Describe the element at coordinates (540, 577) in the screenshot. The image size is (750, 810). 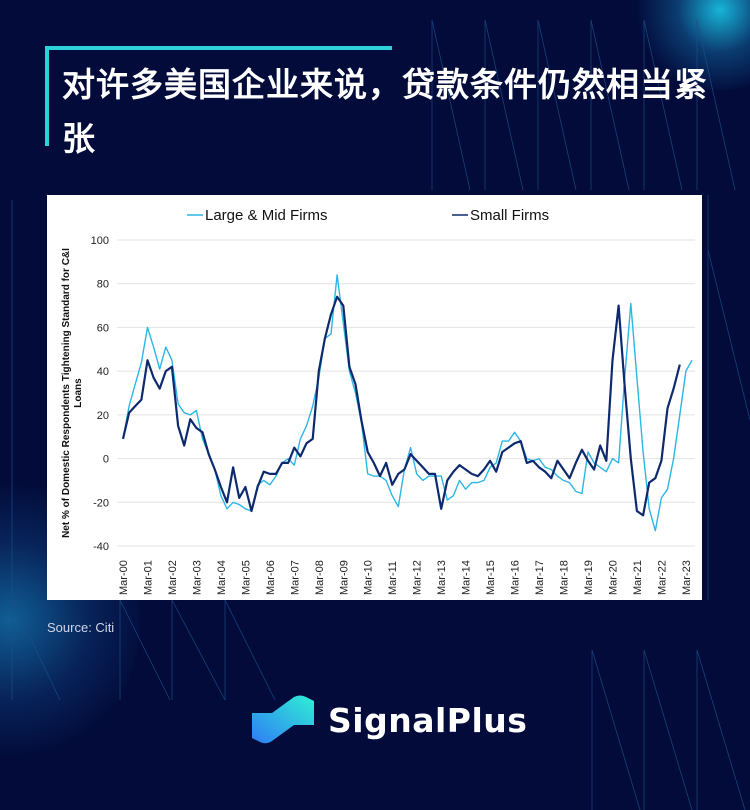
I see `x-tick-label: Mar-17` at that location.